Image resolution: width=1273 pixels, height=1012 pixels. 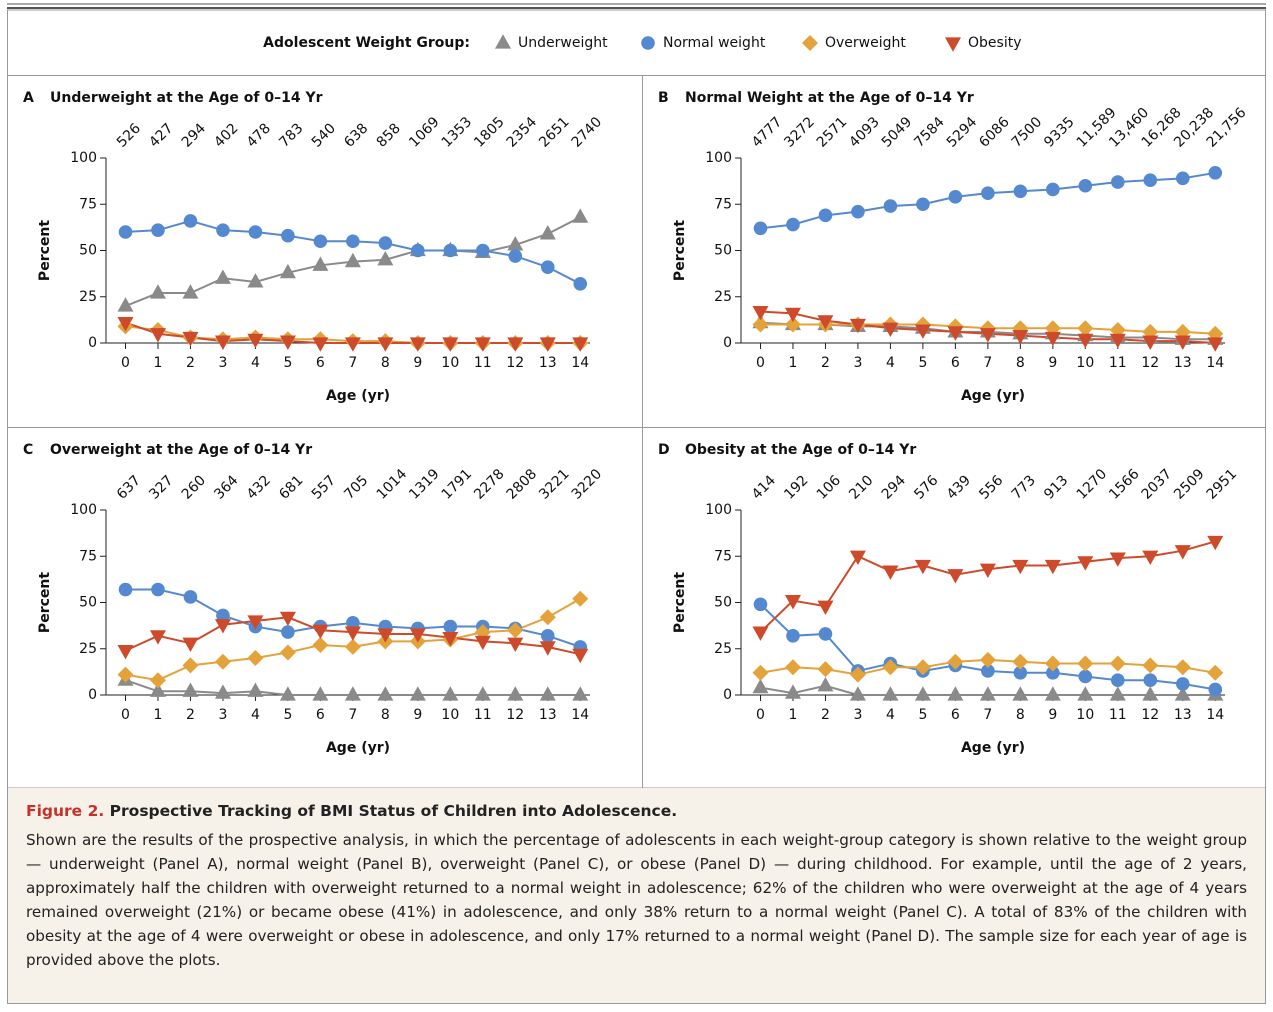 I want to click on x-tick-label: 13, so click(x=1183, y=715).